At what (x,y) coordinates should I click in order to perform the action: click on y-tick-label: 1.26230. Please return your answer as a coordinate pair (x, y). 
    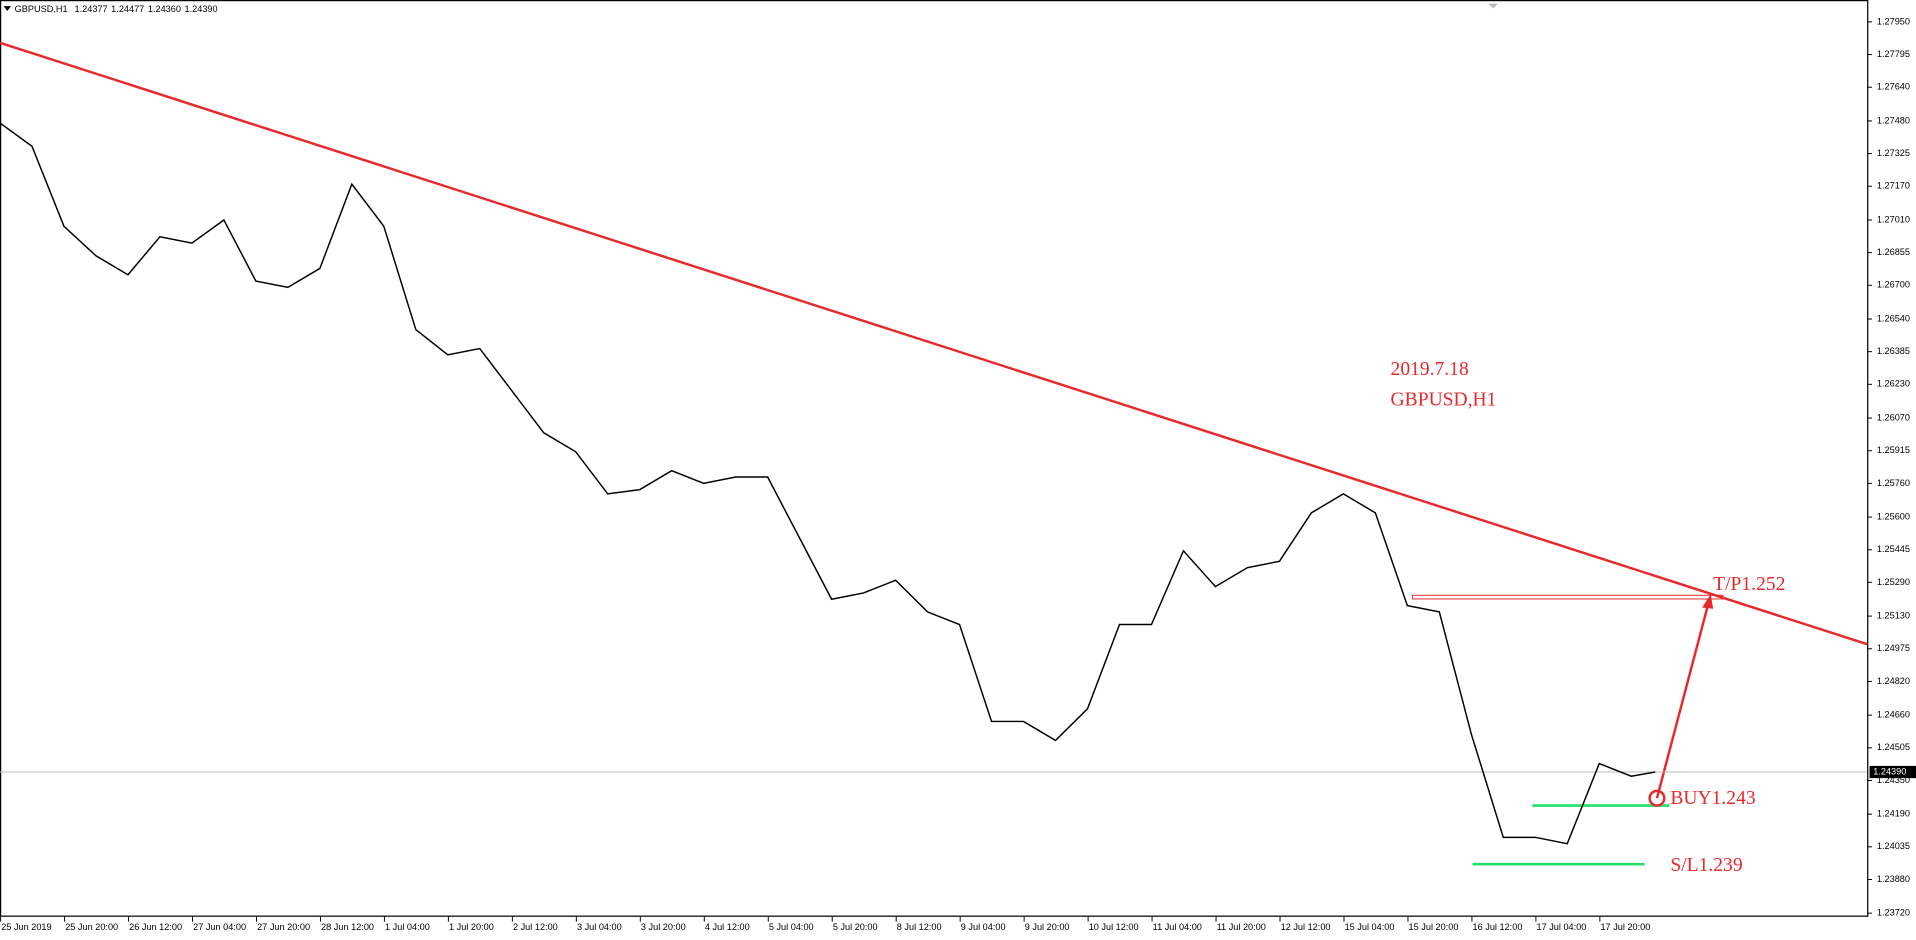
    Looking at the image, I should click on (1893, 384).